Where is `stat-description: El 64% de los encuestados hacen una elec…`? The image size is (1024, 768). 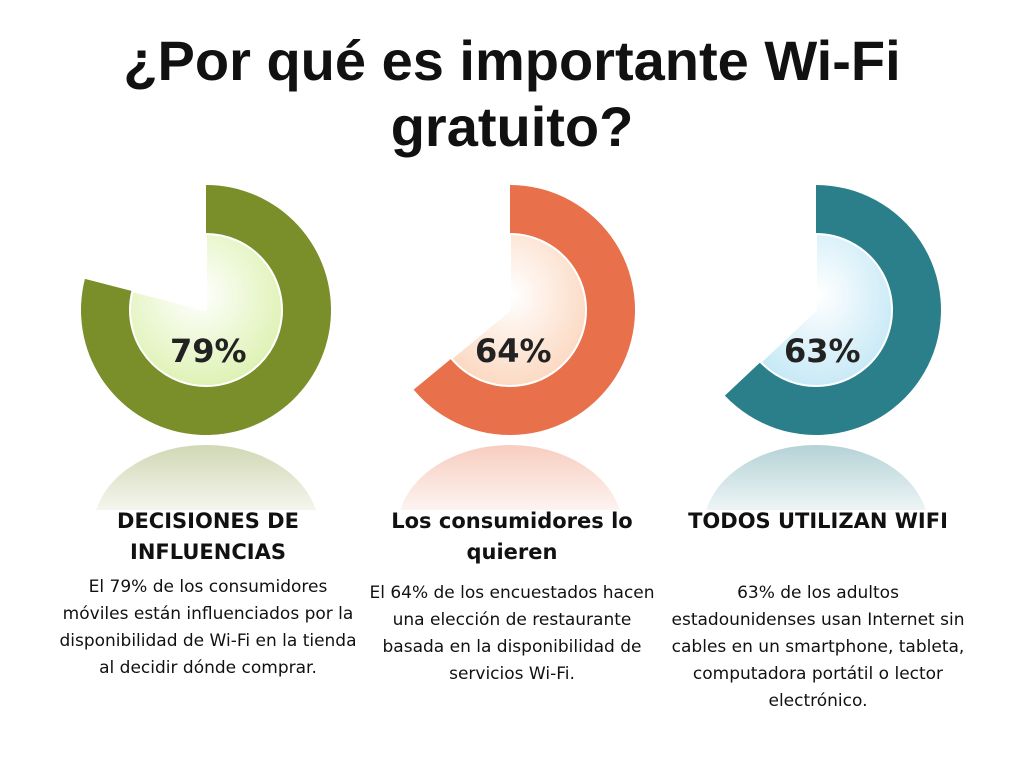
stat-description: El 64% de los encuestados hacen una elec… is located at coordinates (512, 633).